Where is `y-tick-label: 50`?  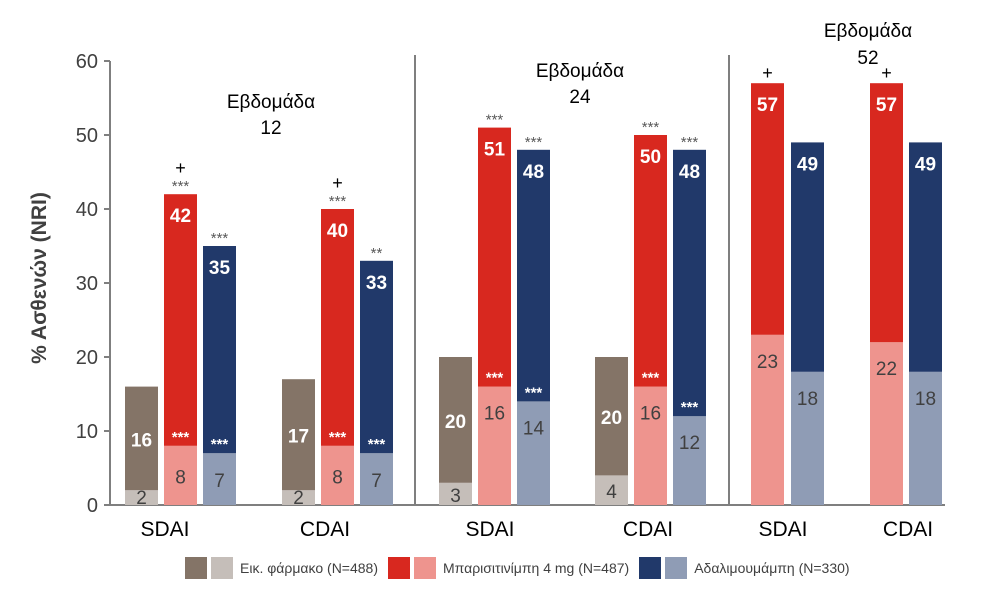
y-tick-label: 50 is located at coordinates (87, 136).